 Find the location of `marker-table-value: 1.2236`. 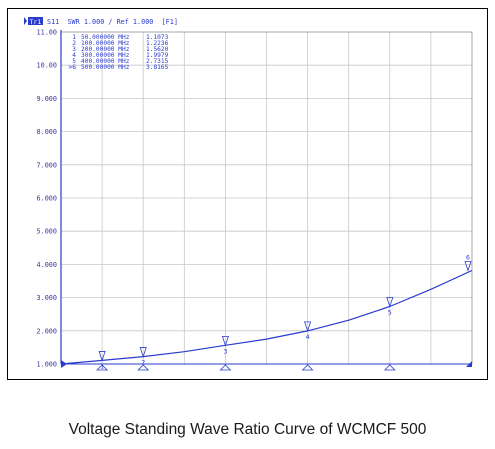

marker-table-value: 1.2236 is located at coordinates (157, 43).